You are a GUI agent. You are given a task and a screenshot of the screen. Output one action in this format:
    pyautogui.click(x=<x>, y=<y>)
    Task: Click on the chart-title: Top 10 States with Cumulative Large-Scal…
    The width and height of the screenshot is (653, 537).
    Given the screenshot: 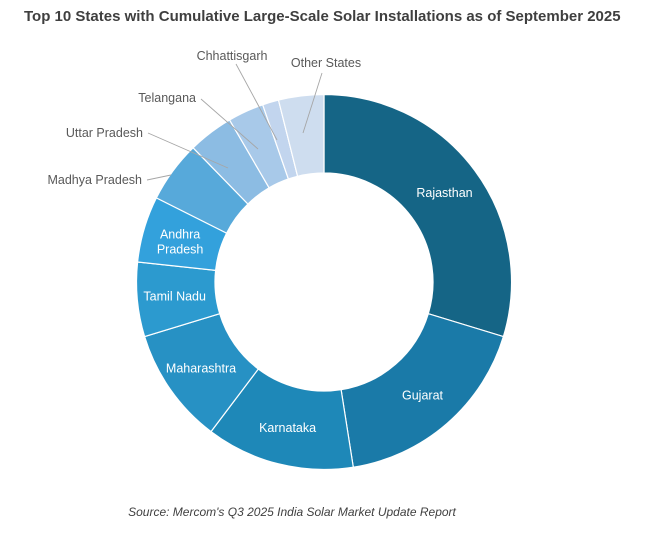 What is the action you would take?
    pyautogui.click(x=322, y=16)
    